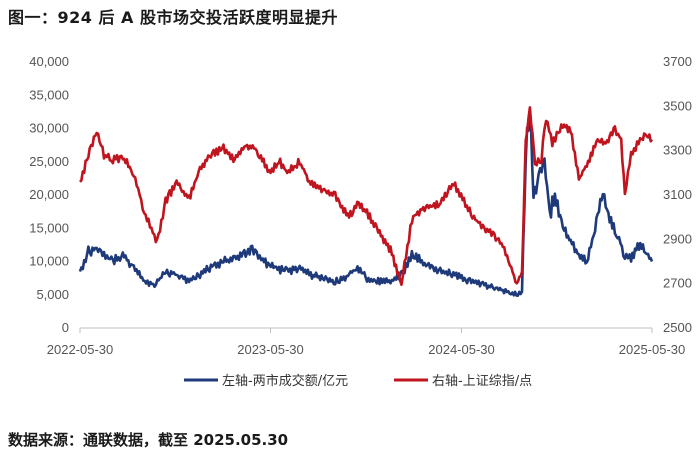 The image size is (700, 451). Describe the element at coordinates (49, 161) in the screenshot. I see `left-axis-tick-label: 25,000` at that location.